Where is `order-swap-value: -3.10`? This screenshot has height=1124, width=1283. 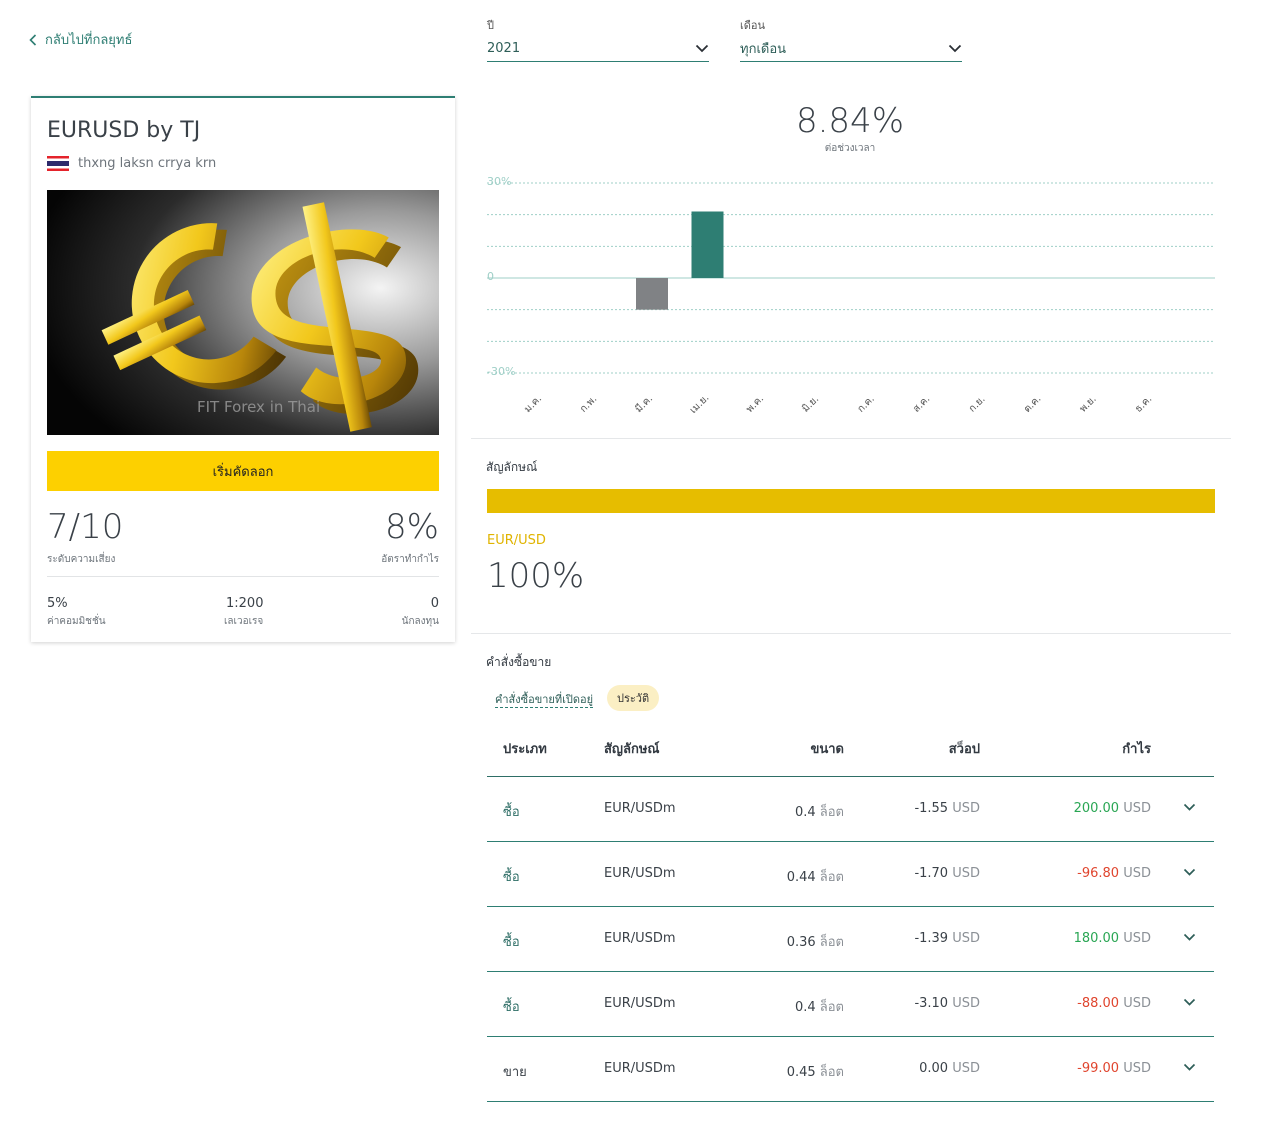 order-swap-value: -3.10 is located at coordinates (931, 1003).